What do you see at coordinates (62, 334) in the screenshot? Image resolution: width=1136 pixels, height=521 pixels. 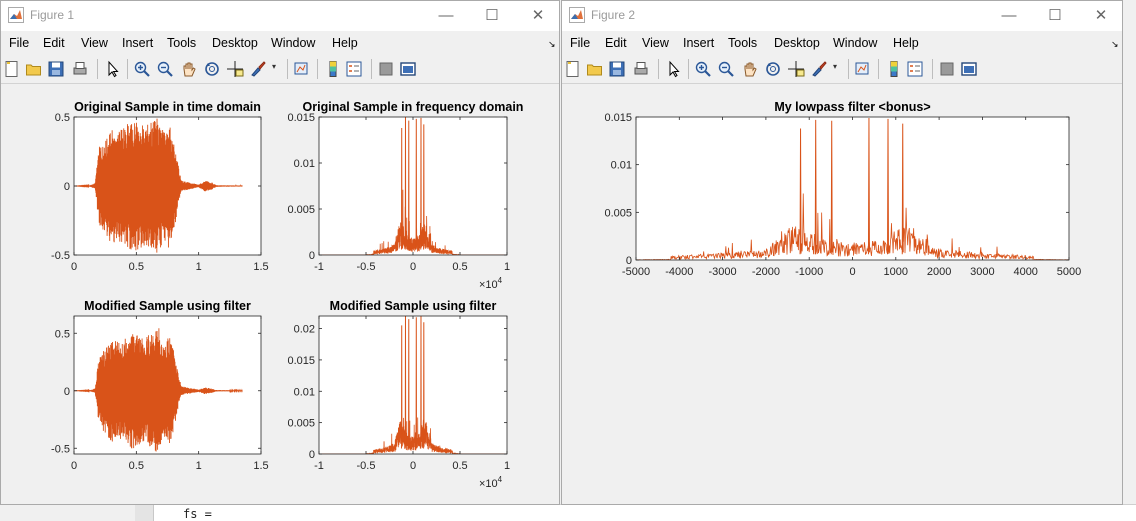 I see `y-tick-label: 0.5` at bounding box center [62, 334].